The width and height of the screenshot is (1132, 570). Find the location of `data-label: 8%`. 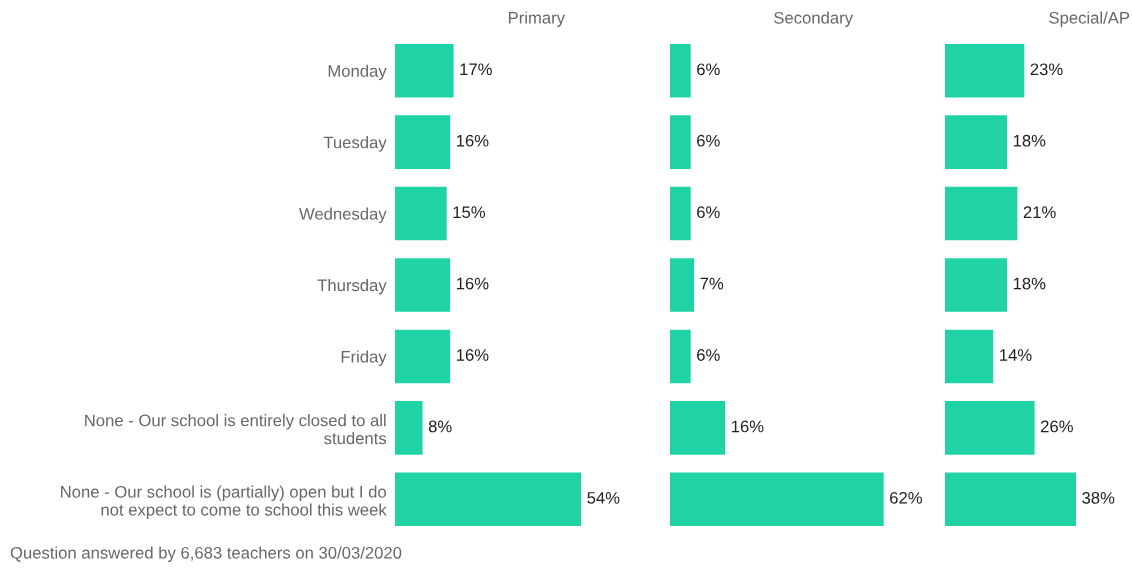

data-label: 8% is located at coordinates (440, 426).